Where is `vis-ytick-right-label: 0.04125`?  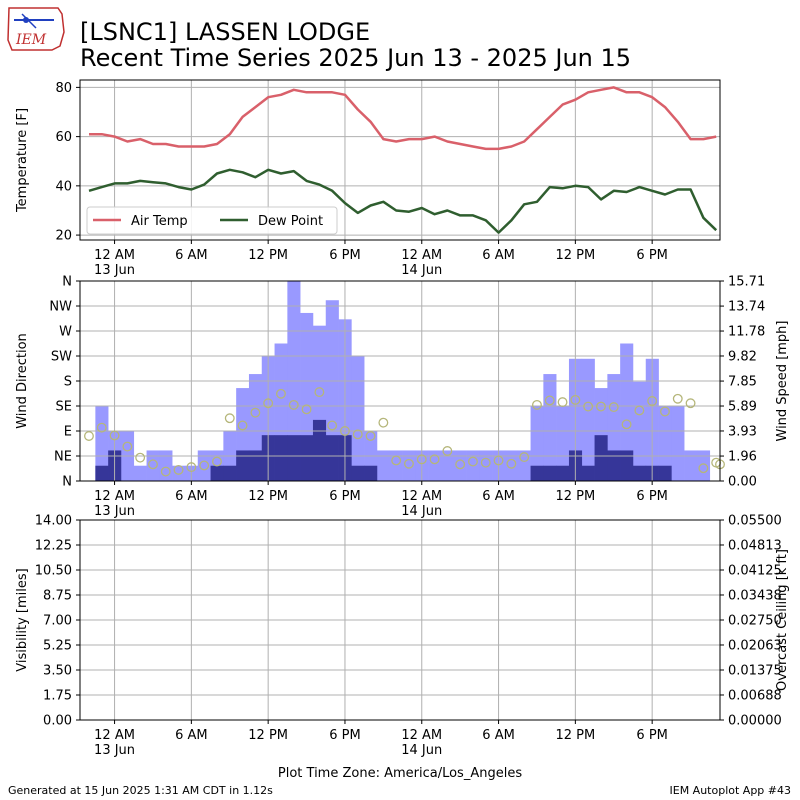
vis-ytick-right-label: 0.04125 is located at coordinates (755, 571).